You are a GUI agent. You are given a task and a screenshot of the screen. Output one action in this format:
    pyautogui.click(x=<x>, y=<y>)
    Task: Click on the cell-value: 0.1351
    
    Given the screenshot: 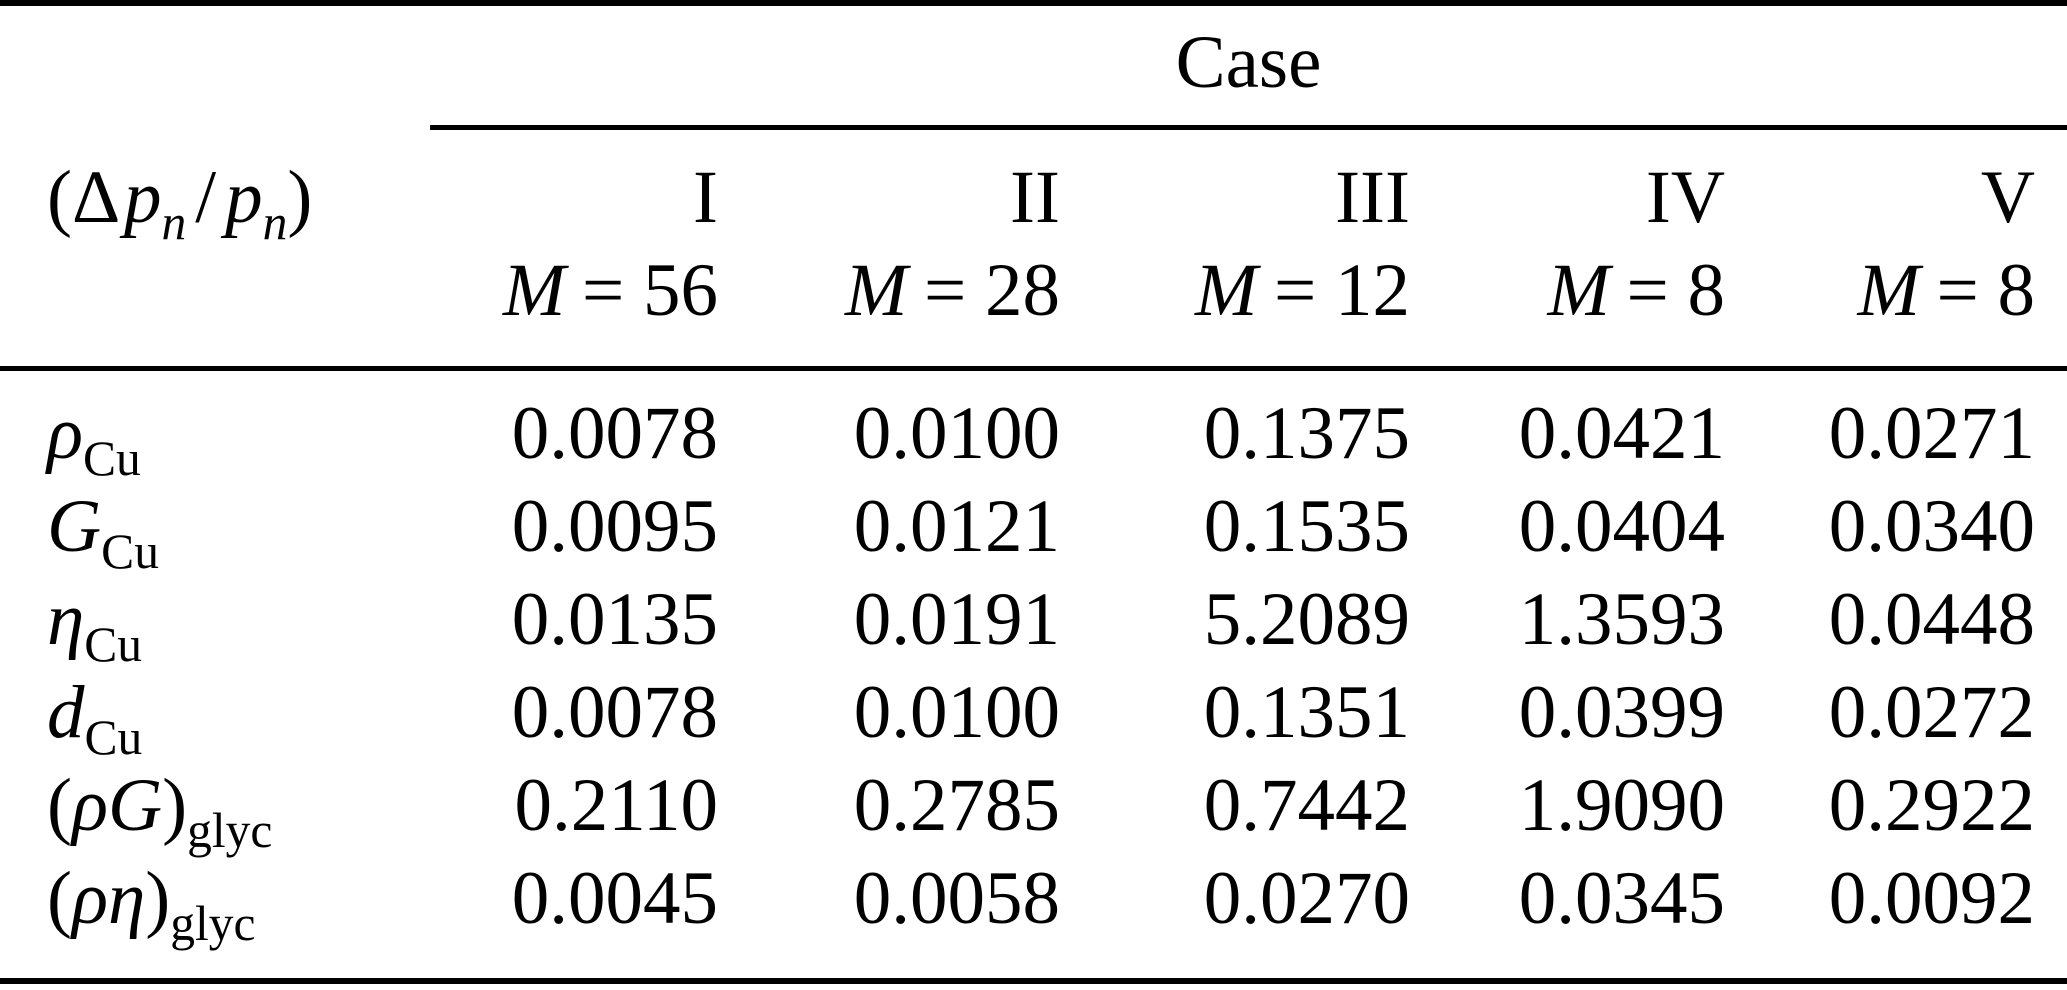 What is the action you would take?
    pyautogui.click(x=1306, y=712)
    